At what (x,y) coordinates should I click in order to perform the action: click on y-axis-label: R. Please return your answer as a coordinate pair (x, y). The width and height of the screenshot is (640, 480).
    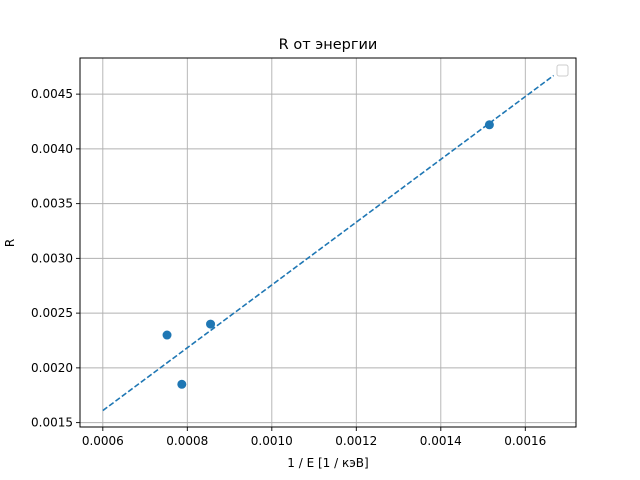
    Looking at the image, I should click on (10, 243).